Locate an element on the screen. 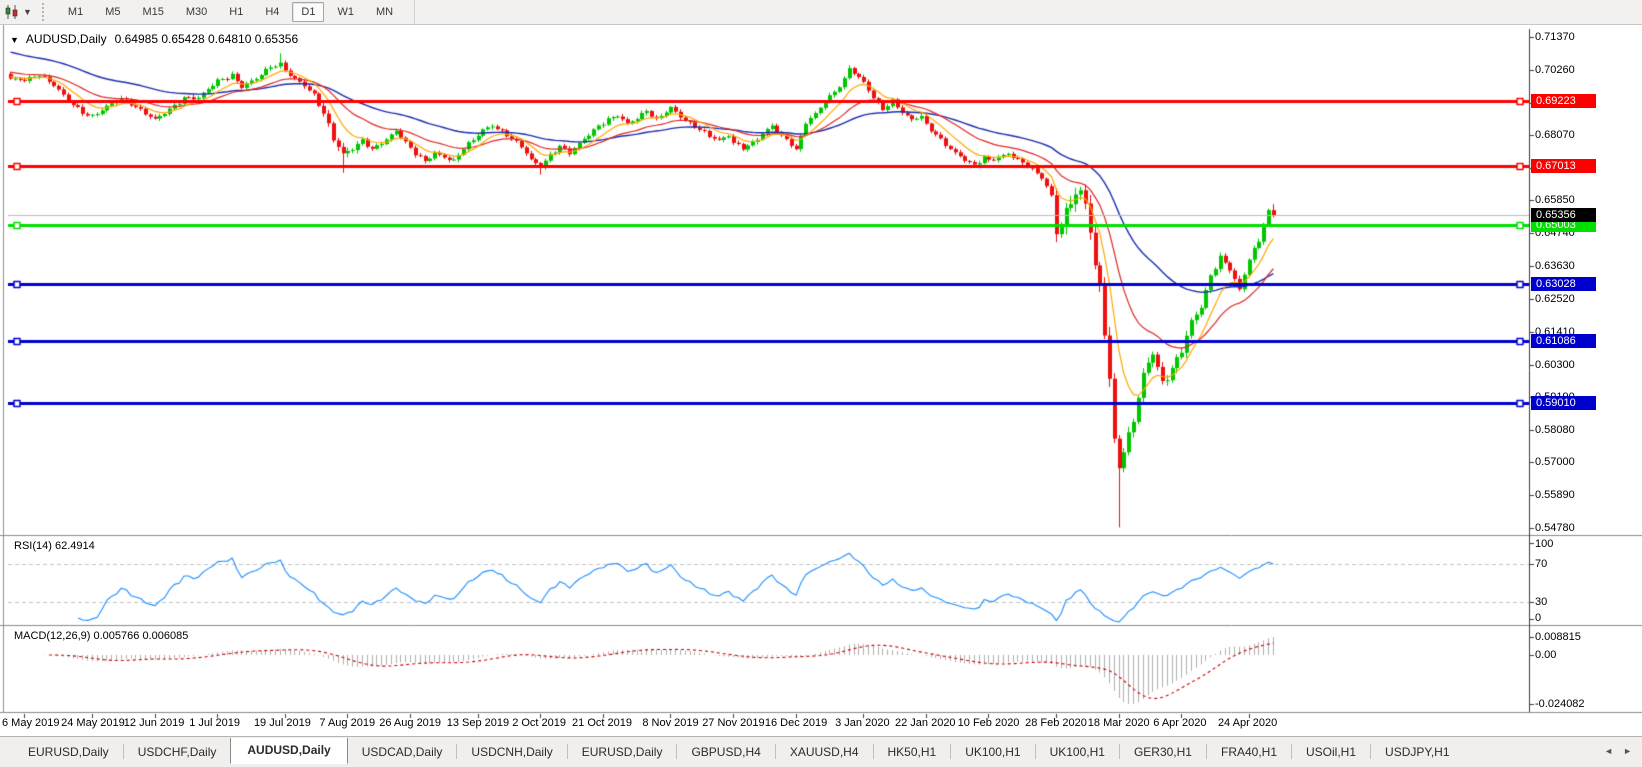  timeframe-button-h4: H4 is located at coordinates (272, 12).